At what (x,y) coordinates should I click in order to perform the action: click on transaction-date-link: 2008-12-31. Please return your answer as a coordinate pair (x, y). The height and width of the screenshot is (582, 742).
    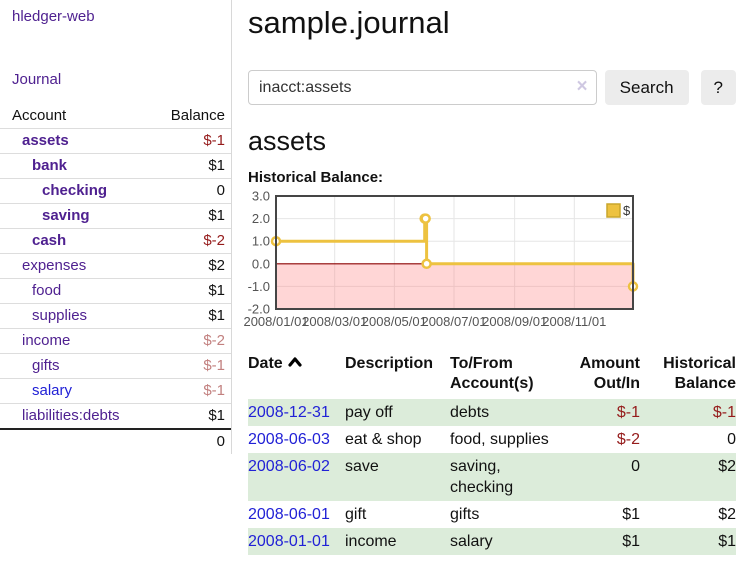
    Looking at the image, I should click on (289, 412).